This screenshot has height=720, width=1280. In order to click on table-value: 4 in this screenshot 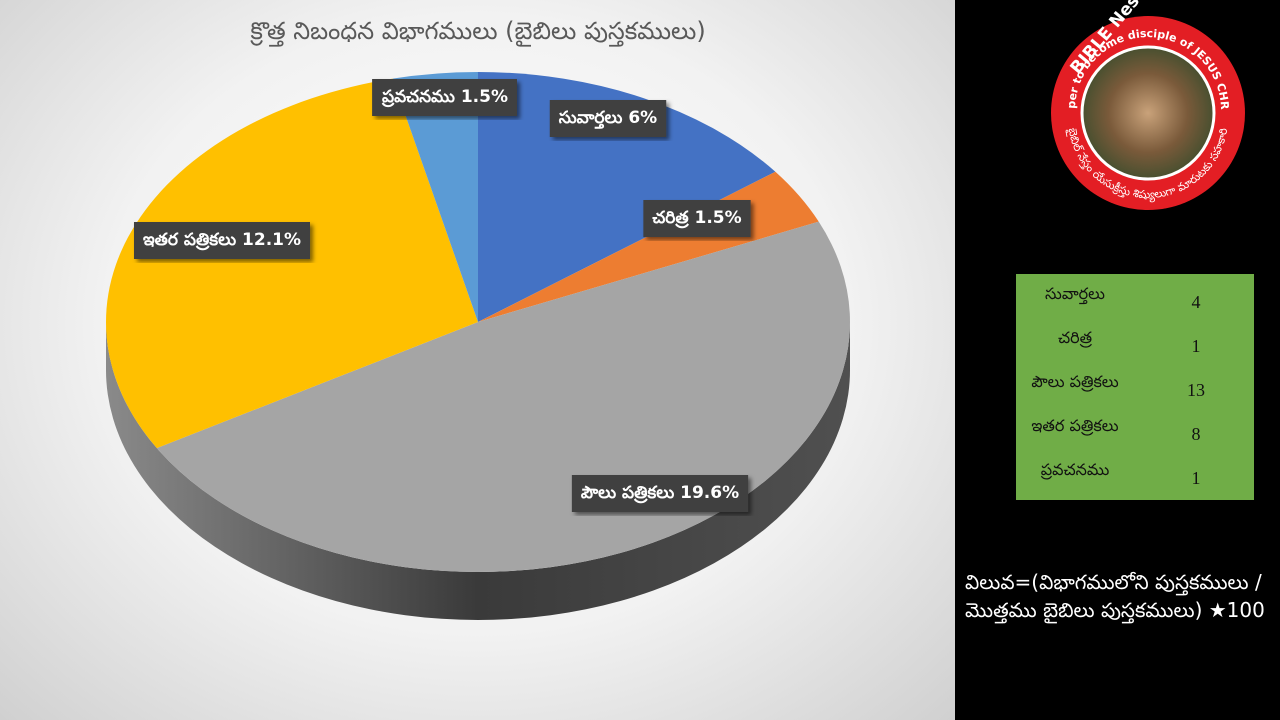, I will do `click(1196, 302)`.